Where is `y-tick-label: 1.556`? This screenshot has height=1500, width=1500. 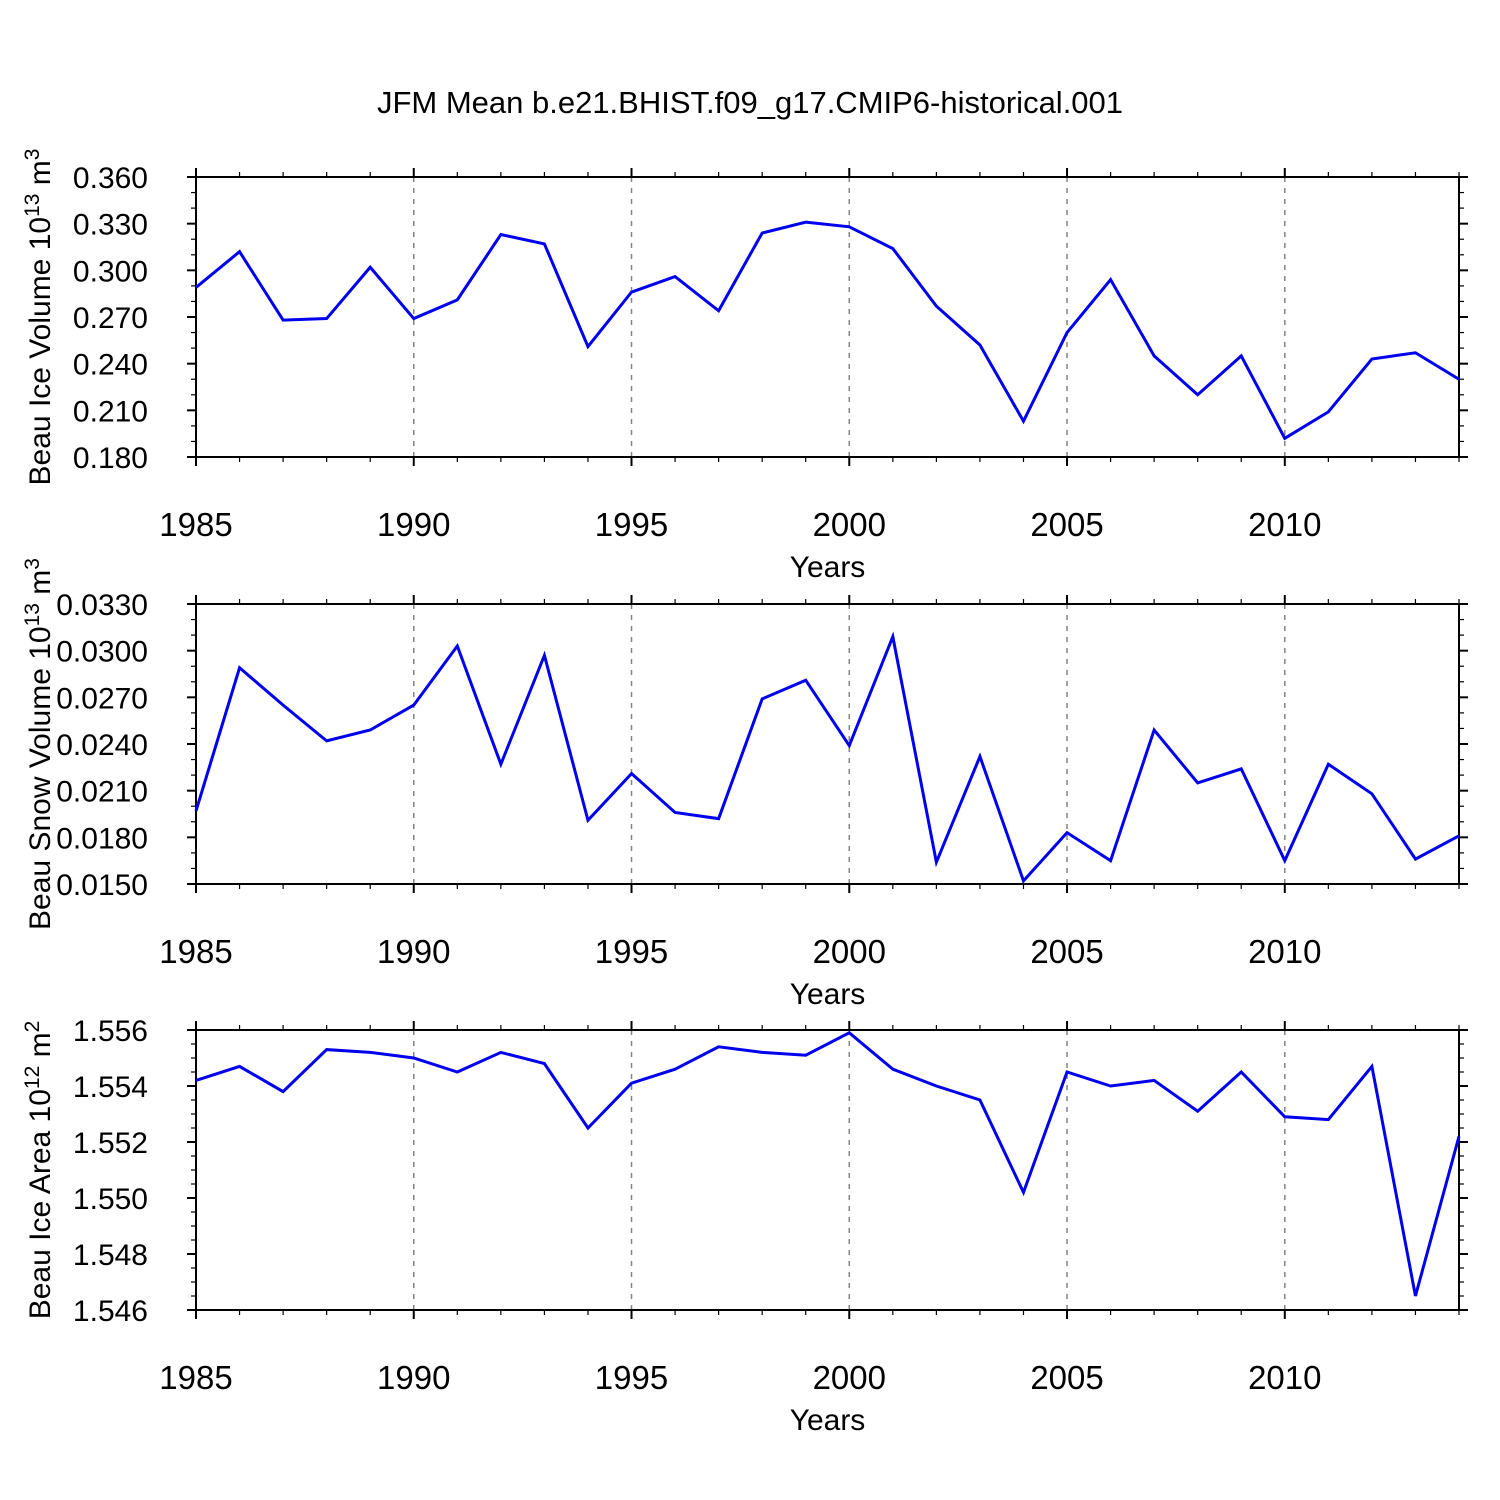 y-tick-label: 1.556 is located at coordinates (110, 1031).